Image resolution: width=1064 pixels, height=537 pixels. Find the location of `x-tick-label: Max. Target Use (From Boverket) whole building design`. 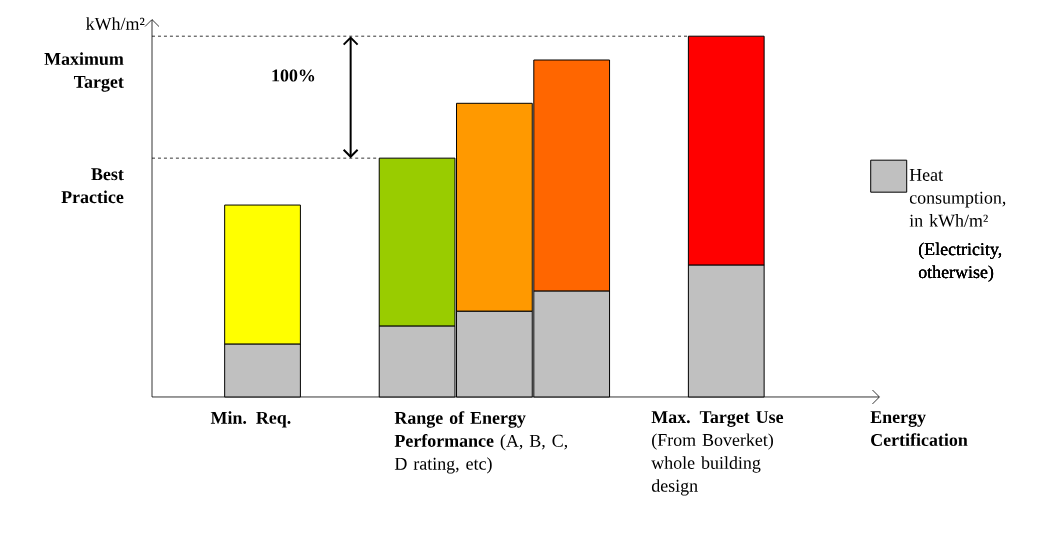

x-tick-label: Max. Target Use (From Boverket) whole building design is located at coordinates (717, 453).